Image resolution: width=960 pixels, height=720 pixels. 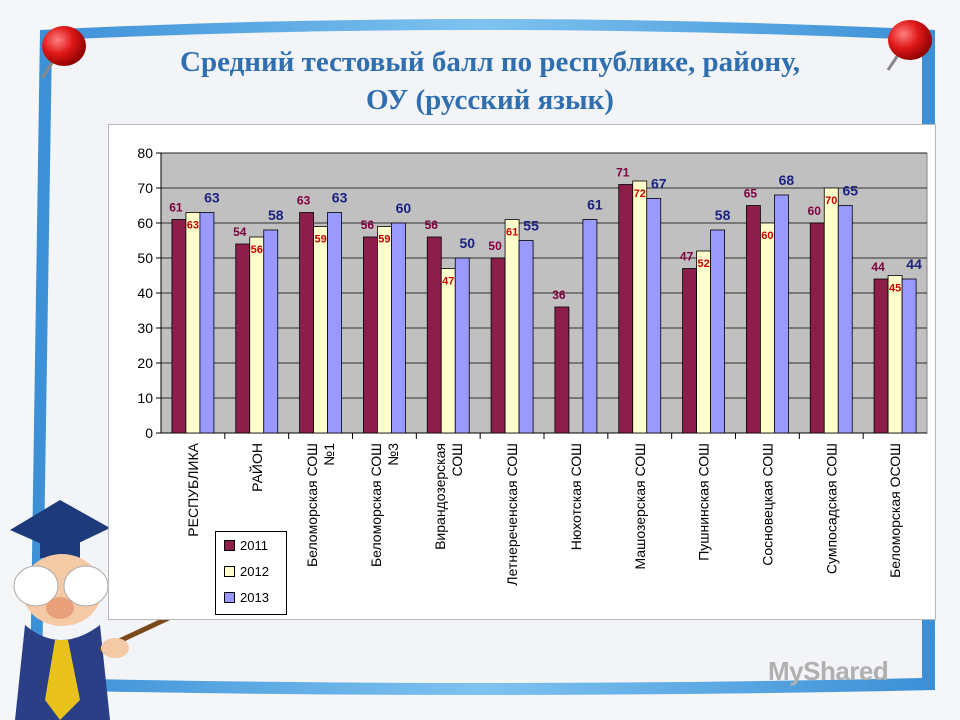 I want to click on x-category-label-line: Беломорская СОШ, so click(x=376, y=505).